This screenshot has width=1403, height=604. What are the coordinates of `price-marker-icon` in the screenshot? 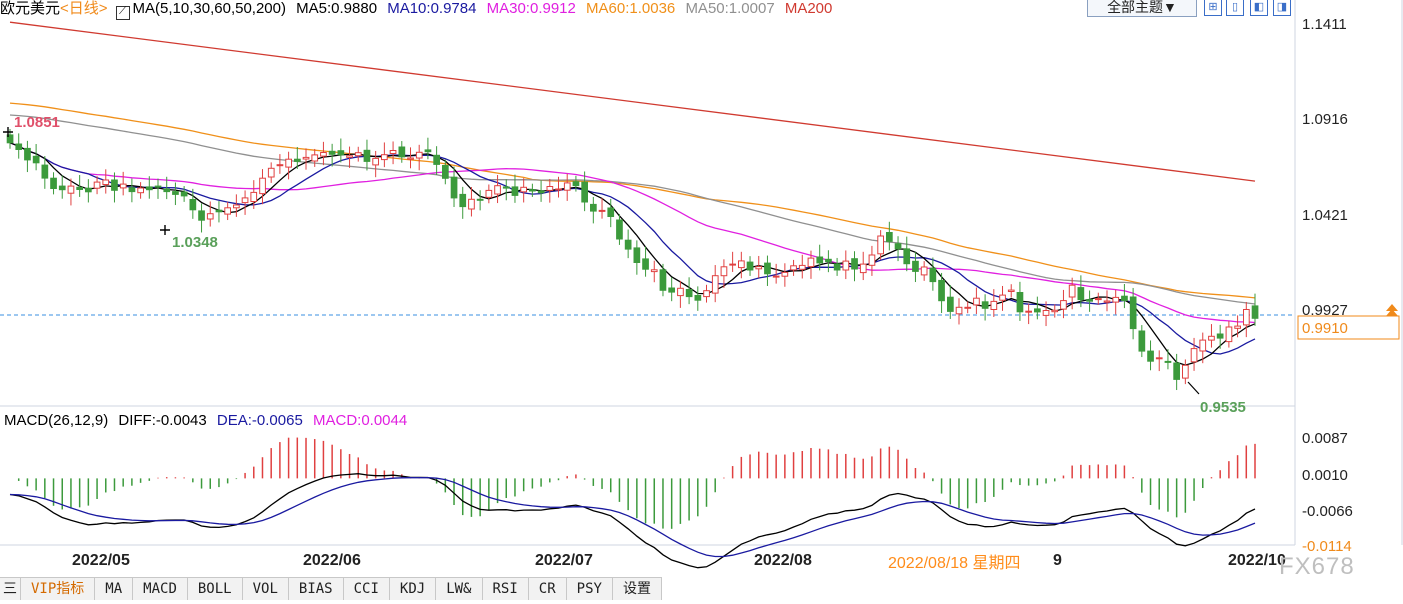 It's located at (1392, 310).